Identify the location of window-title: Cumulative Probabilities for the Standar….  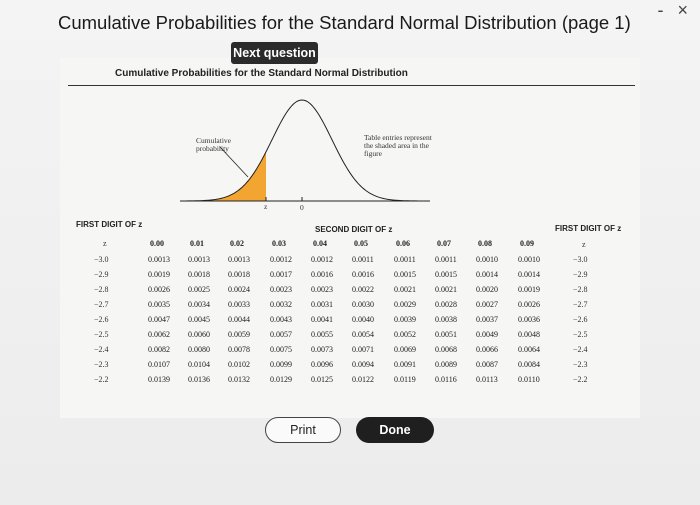
(344, 22).